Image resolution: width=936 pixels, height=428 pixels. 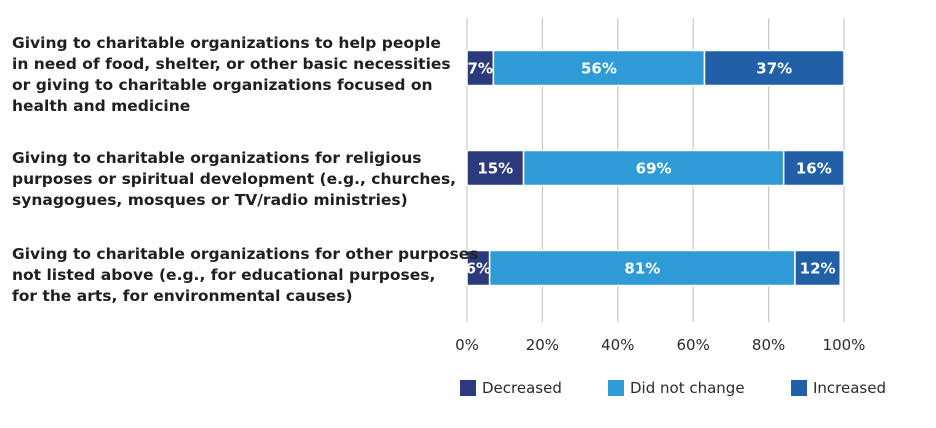 I want to click on data-label: 15%, so click(x=495, y=169).